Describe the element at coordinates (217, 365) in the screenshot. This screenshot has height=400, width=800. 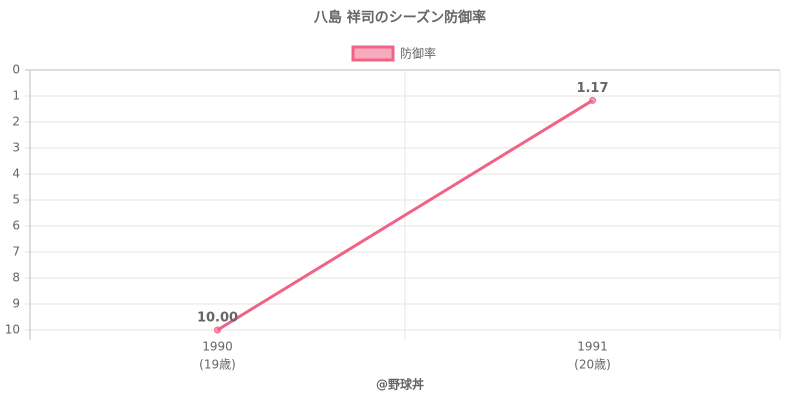
I see `x-tick-label: (19歳)` at that location.